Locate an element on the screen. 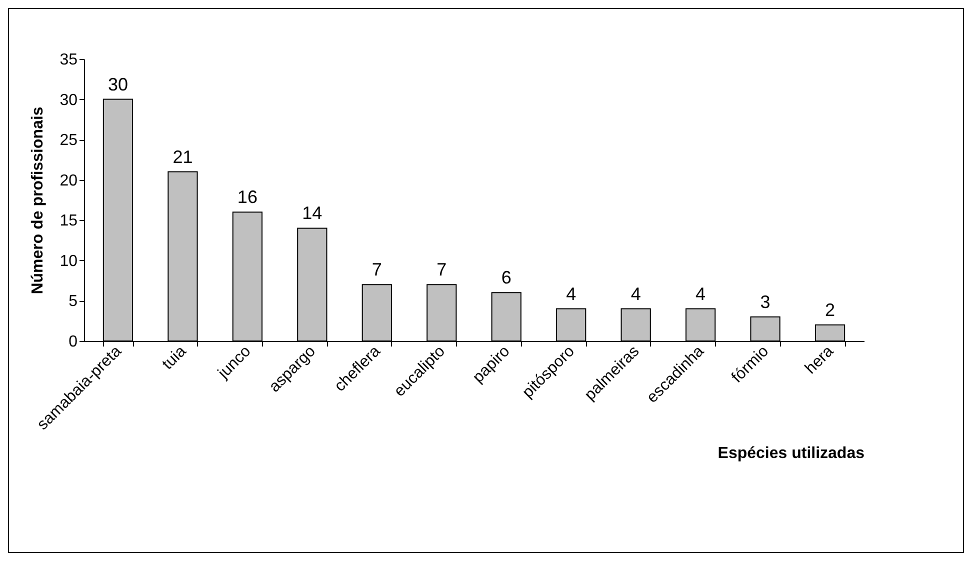 This screenshot has height=563, width=974. y-tick-label: 0 is located at coordinates (73, 342).